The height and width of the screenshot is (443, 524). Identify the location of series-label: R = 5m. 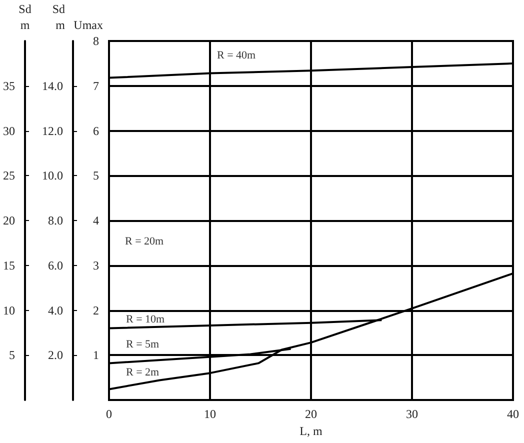
(143, 344).